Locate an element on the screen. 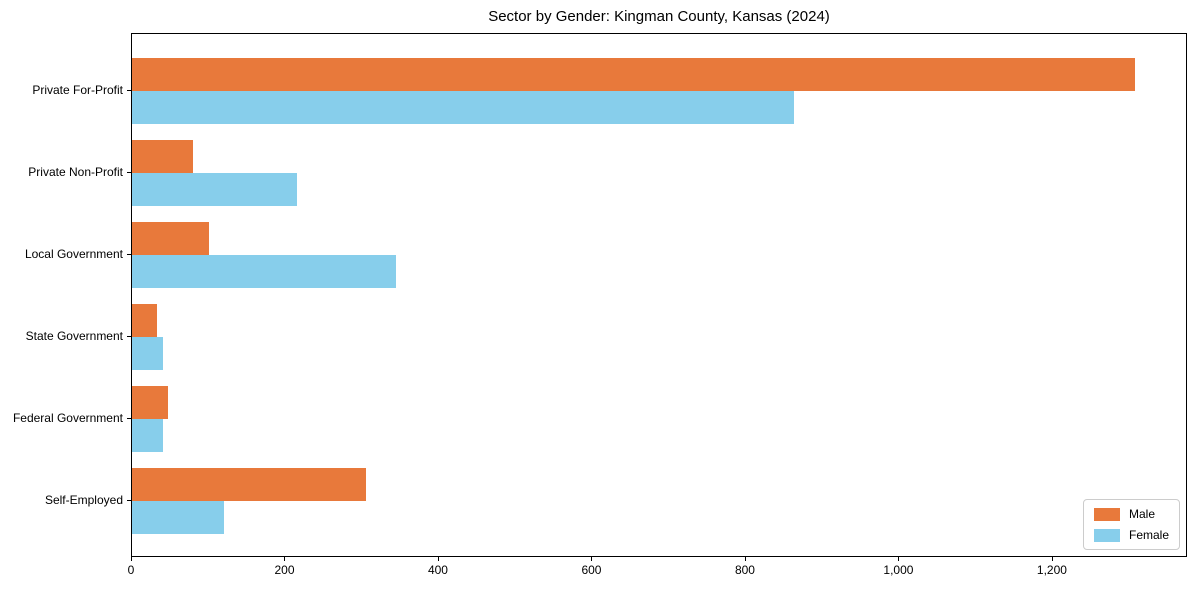  x-tick-label: 600 is located at coordinates (591, 570).